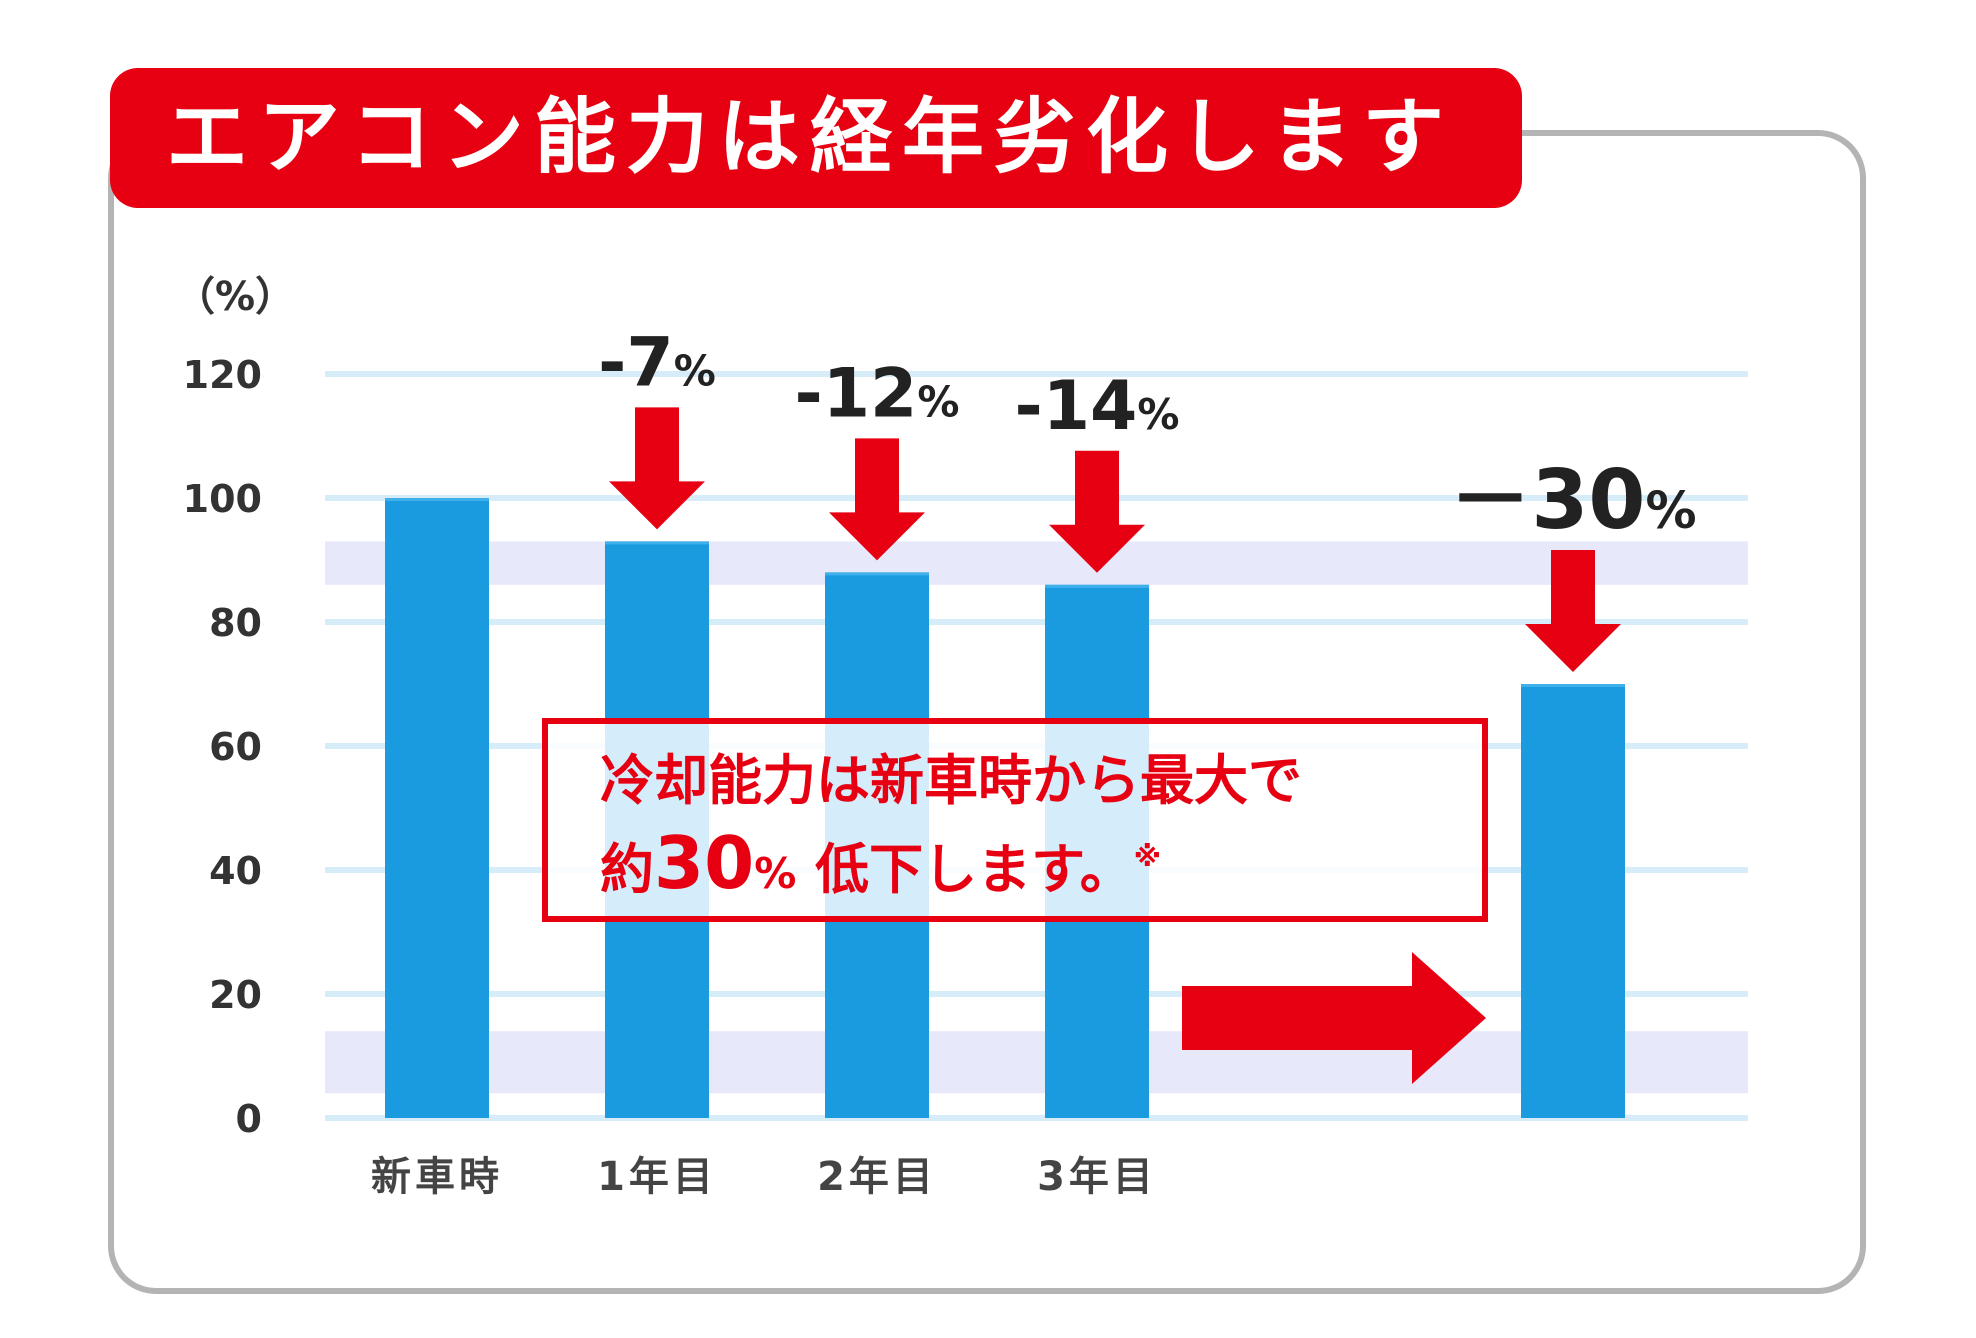 This screenshot has width=1976, height=1338. I want to click on drop-label: -14%, so click(1097, 406).